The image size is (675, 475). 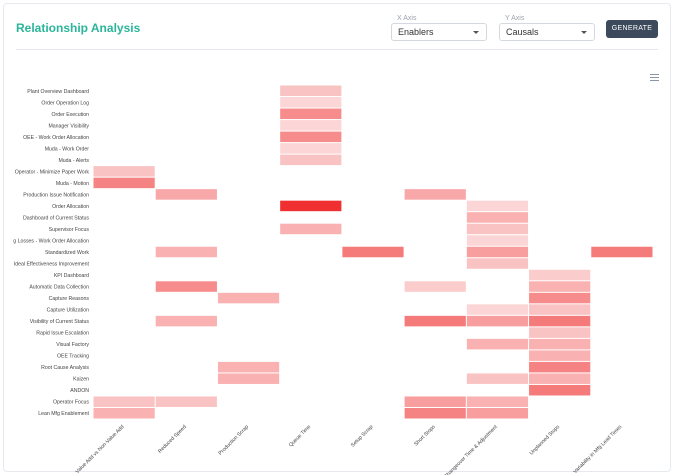 What do you see at coordinates (73, 161) in the screenshot?
I see `y-tick-label: Muda - Alerts` at bounding box center [73, 161].